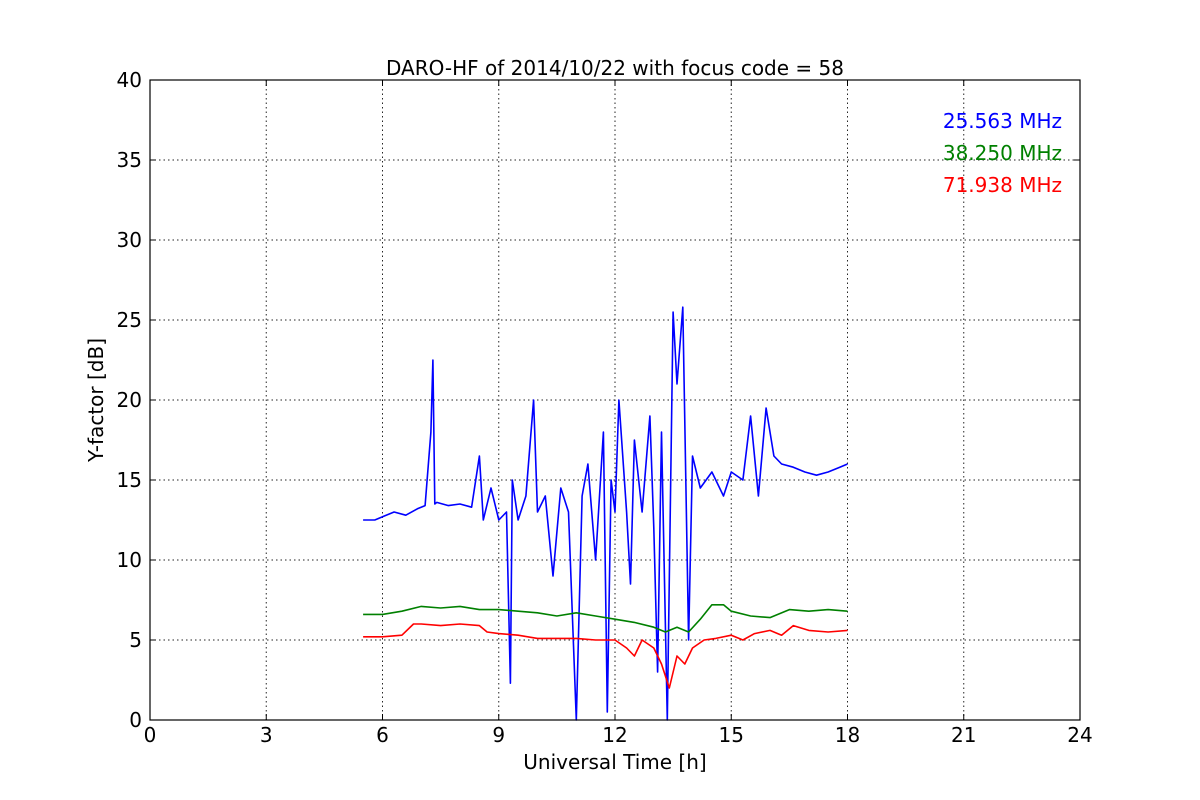 The width and height of the screenshot is (1200, 800). I want to click on y-tick-label: 30, so click(129, 240).